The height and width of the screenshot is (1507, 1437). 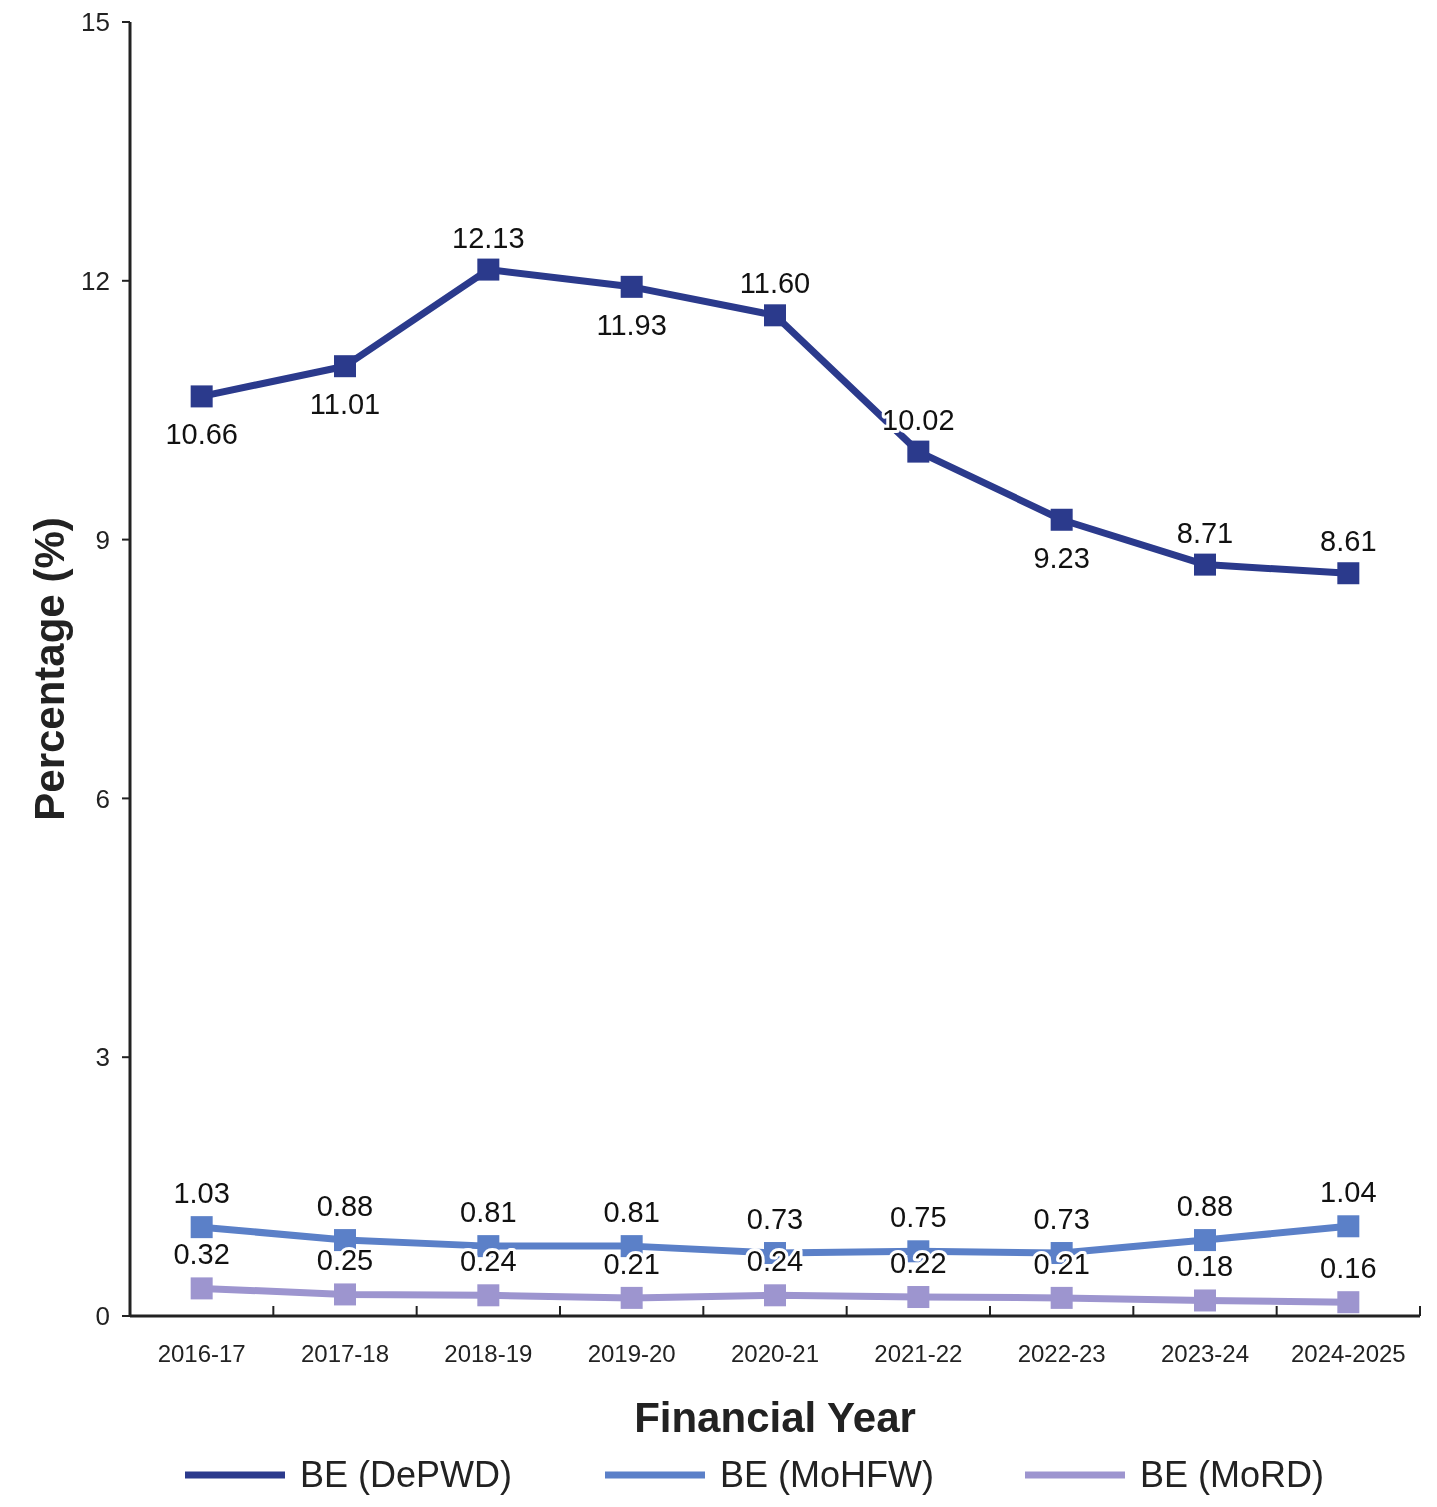 What do you see at coordinates (1348, 1268) in the screenshot?
I see `data-label: 0.16` at bounding box center [1348, 1268].